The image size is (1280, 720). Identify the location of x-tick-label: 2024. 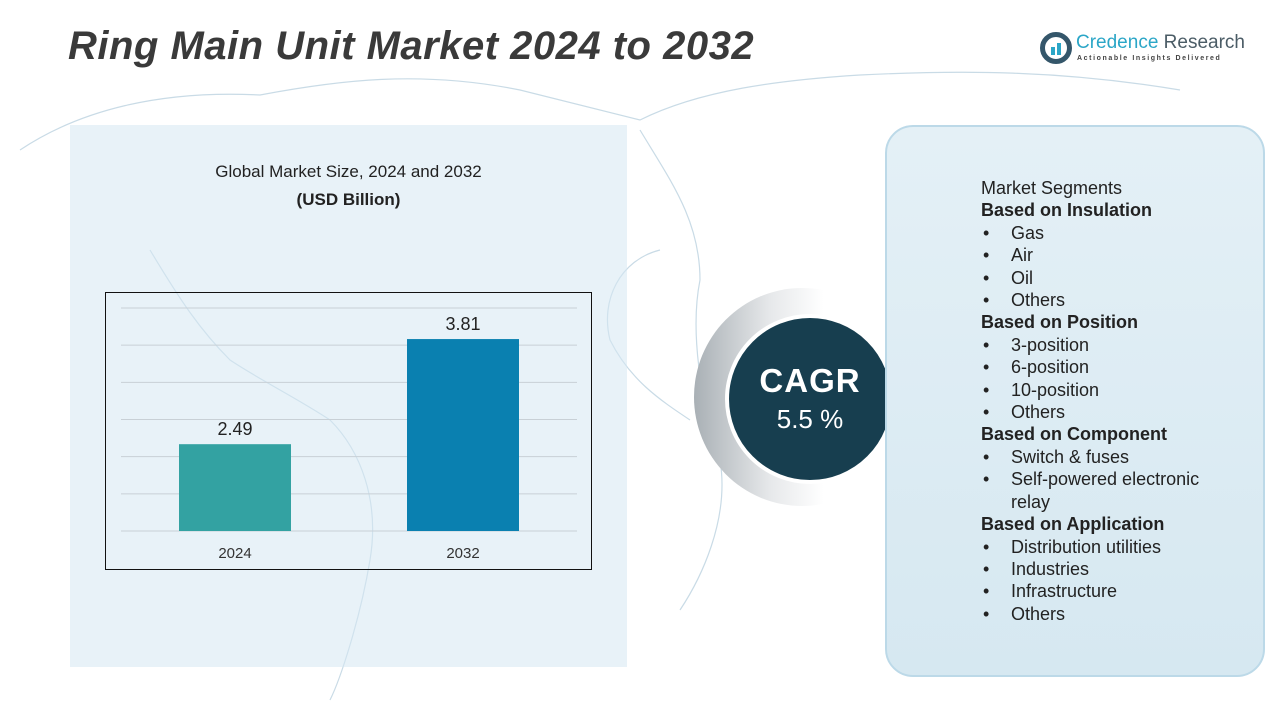
(234, 553).